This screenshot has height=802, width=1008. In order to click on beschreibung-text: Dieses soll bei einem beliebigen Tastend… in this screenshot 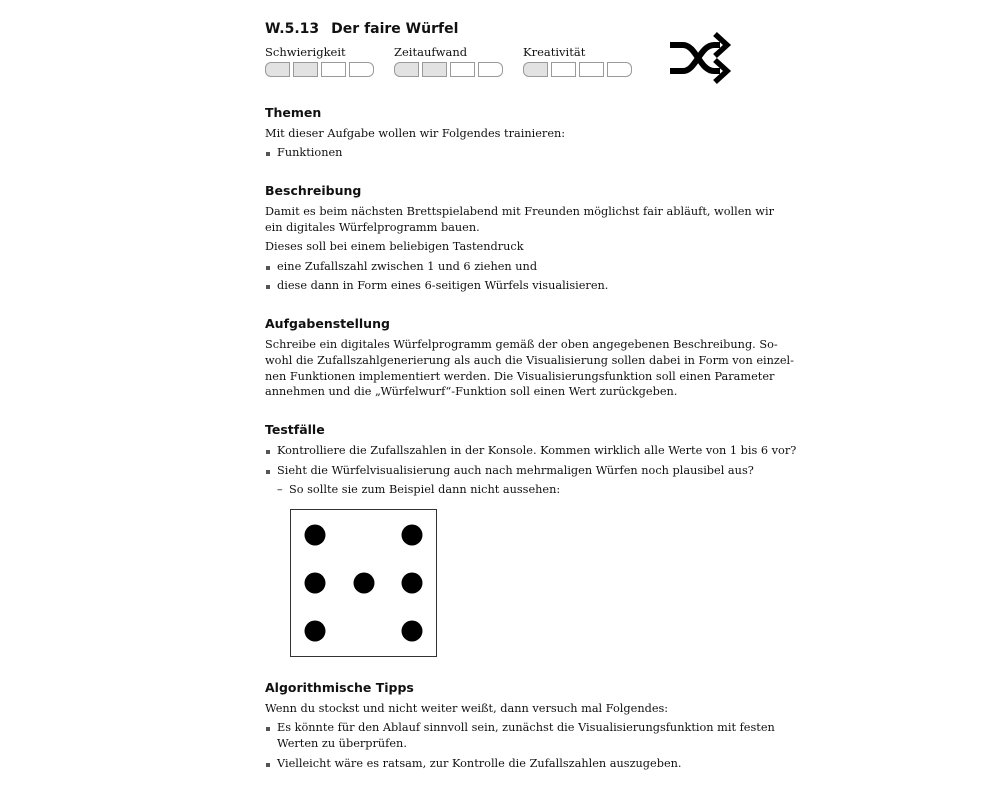, I will do `click(394, 246)`.